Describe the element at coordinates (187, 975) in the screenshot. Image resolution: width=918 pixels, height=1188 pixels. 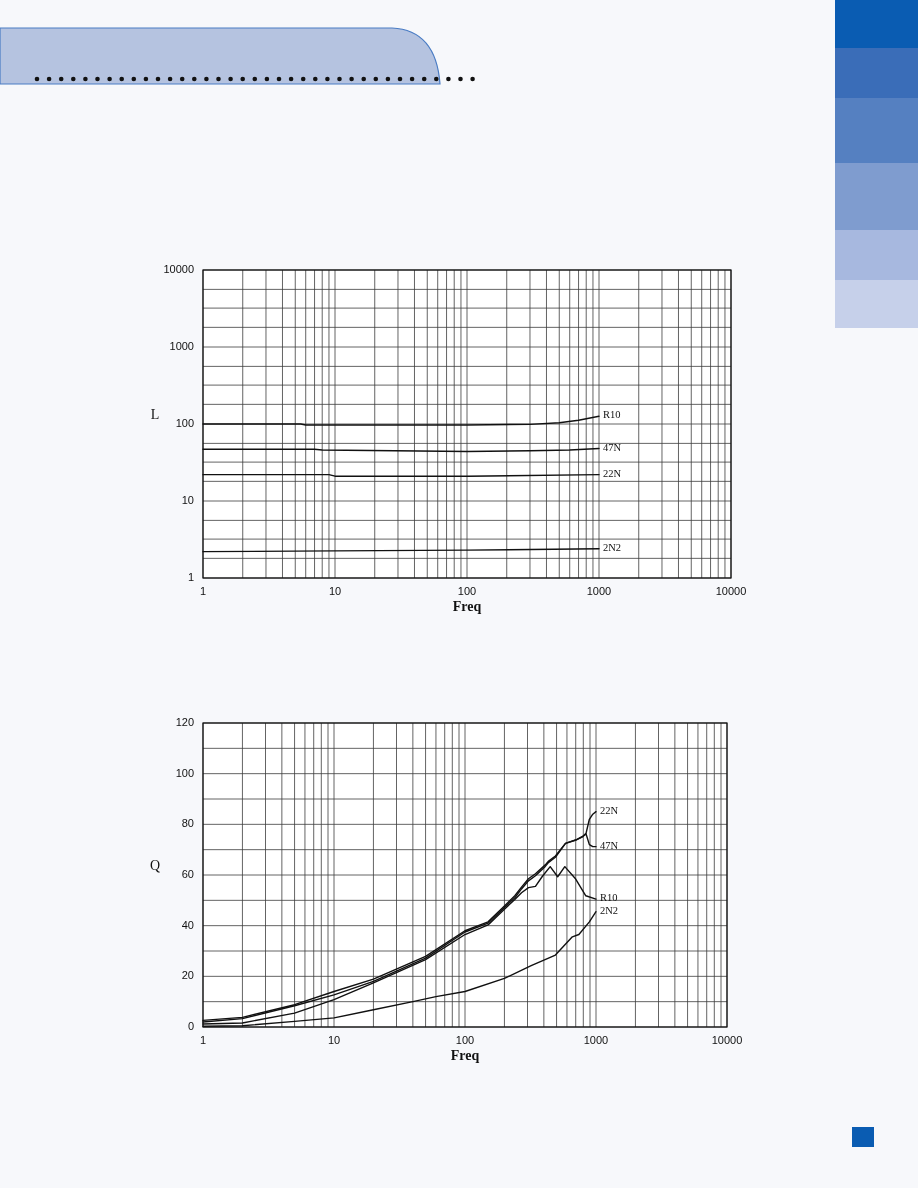
I see `y-tick-label: 20` at that location.